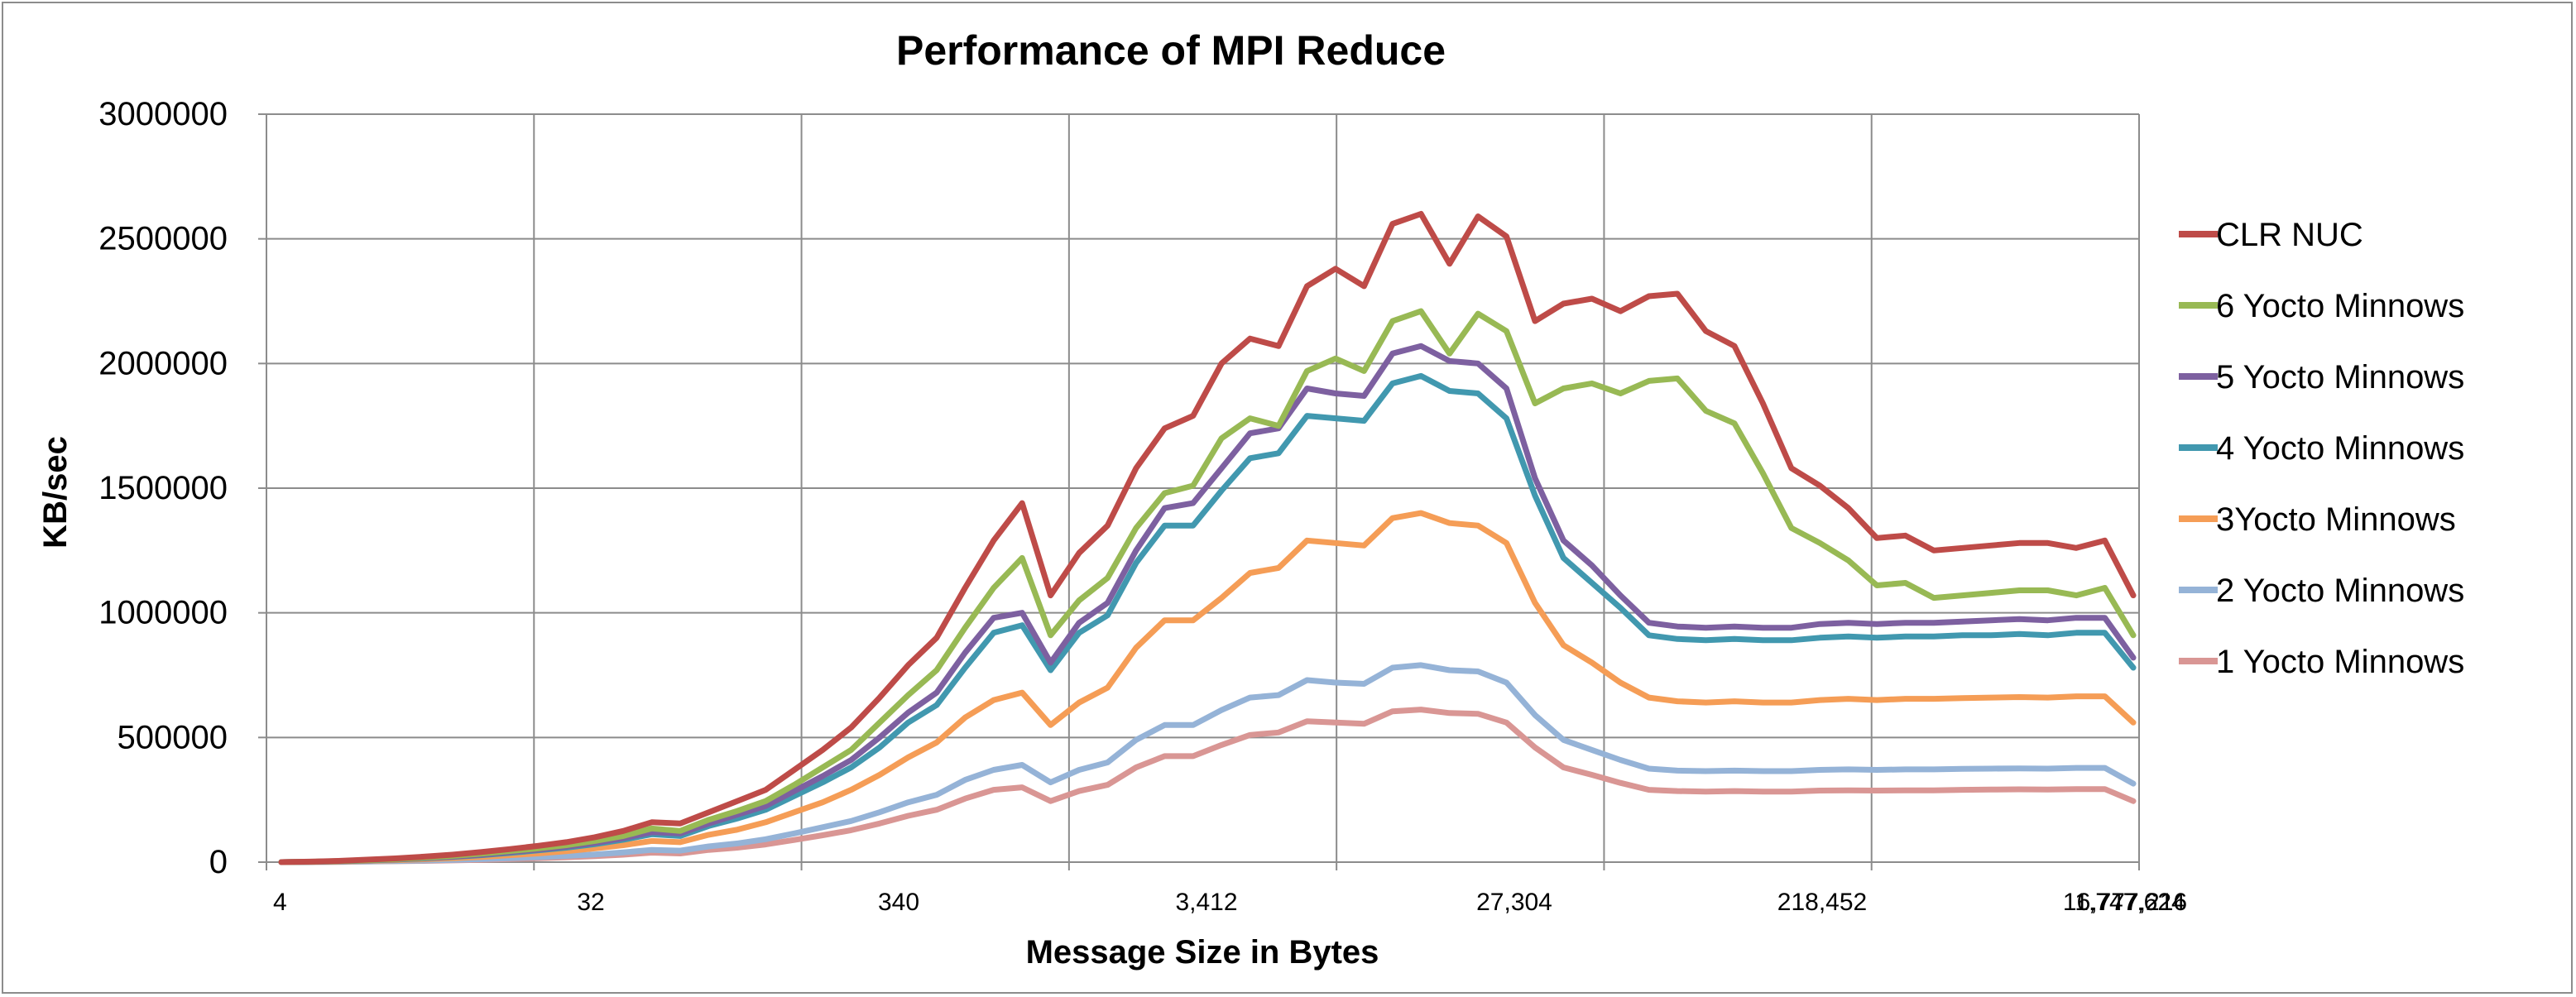 The width and height of the screenshot is (2576, 997). What do you see at coordinates (2340, 591) in the screenshot?
I see `legend-label: 2 Yocto Minnows` at bounding box center [2340, 591].